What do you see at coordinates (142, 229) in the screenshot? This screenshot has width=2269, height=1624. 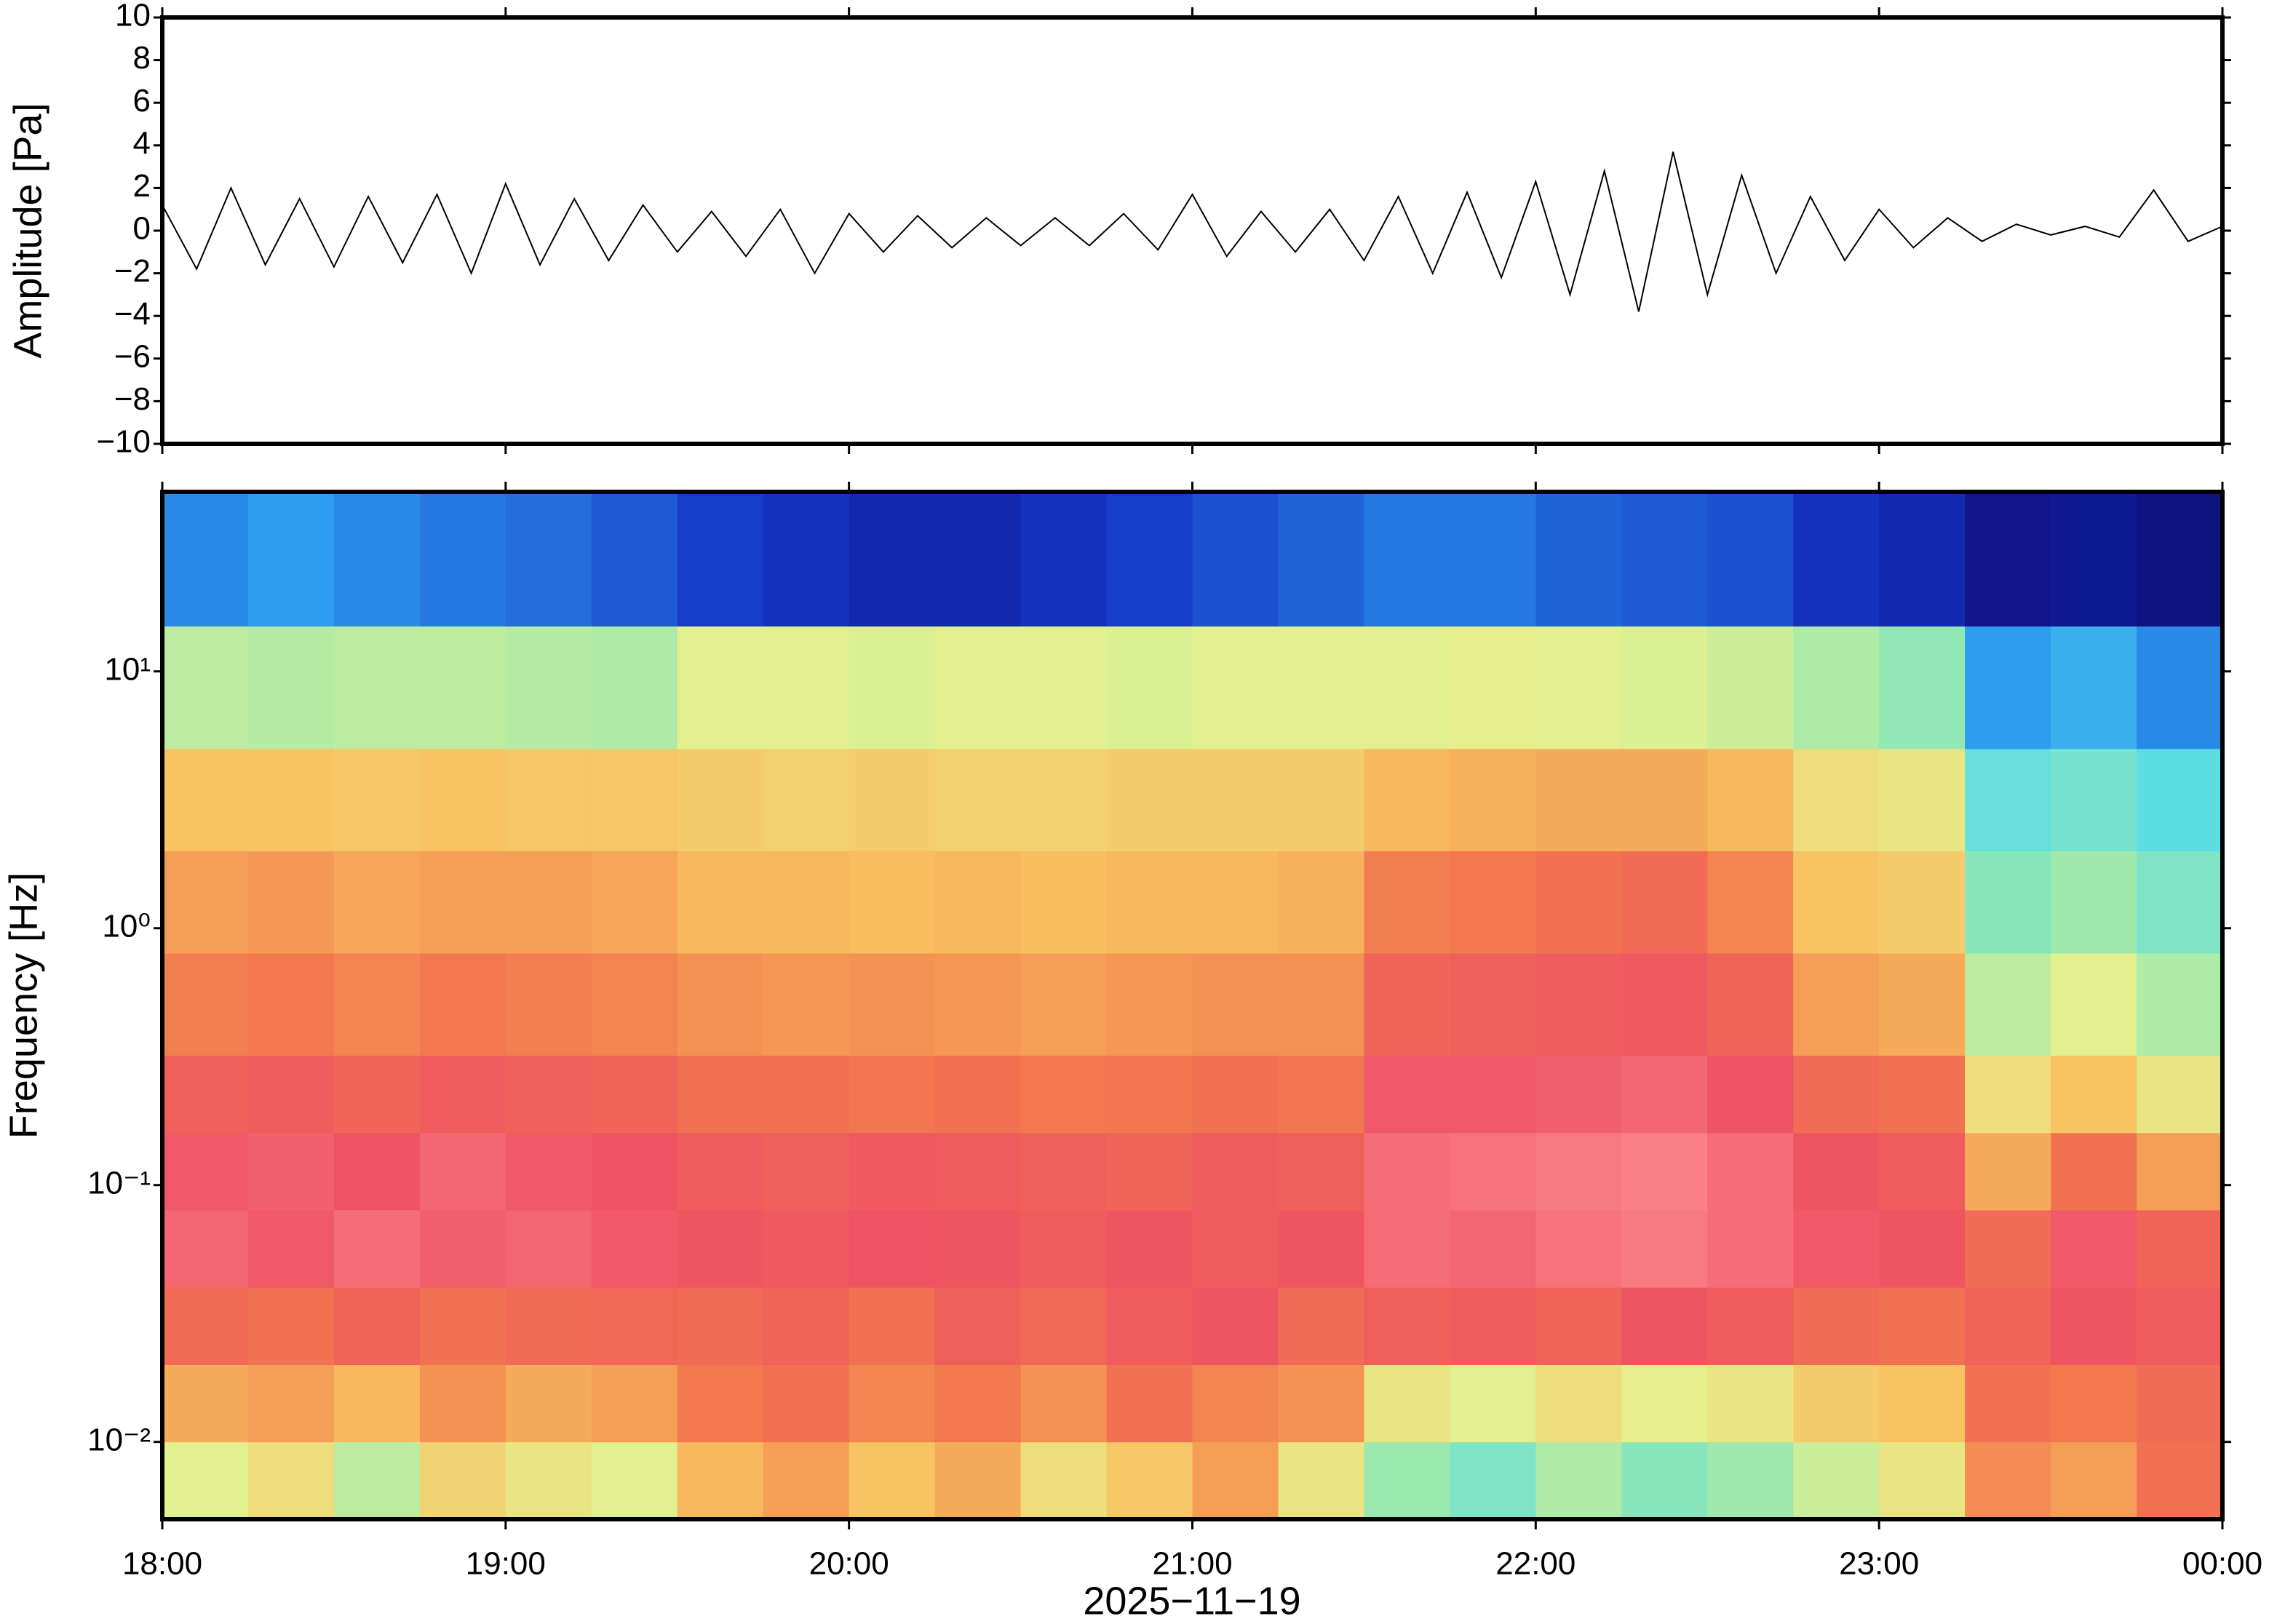 I see `y-tick-label: 0` at bounding box center [142, 229].